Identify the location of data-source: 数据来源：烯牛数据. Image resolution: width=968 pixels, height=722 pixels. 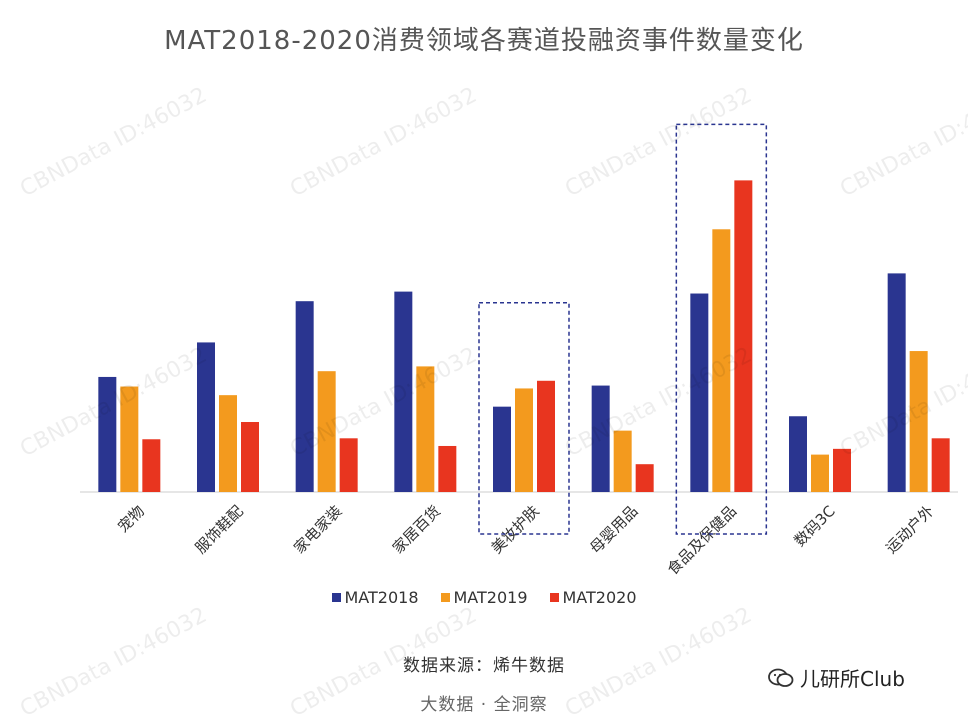
(484, 666).